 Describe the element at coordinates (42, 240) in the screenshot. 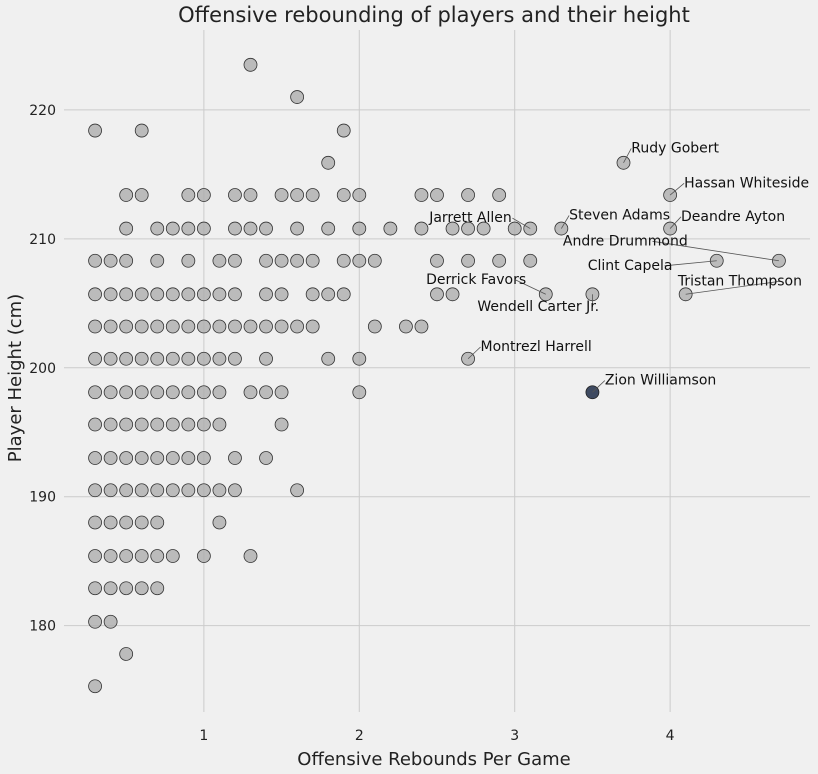

I see `y-tick-label: 210` at that location.